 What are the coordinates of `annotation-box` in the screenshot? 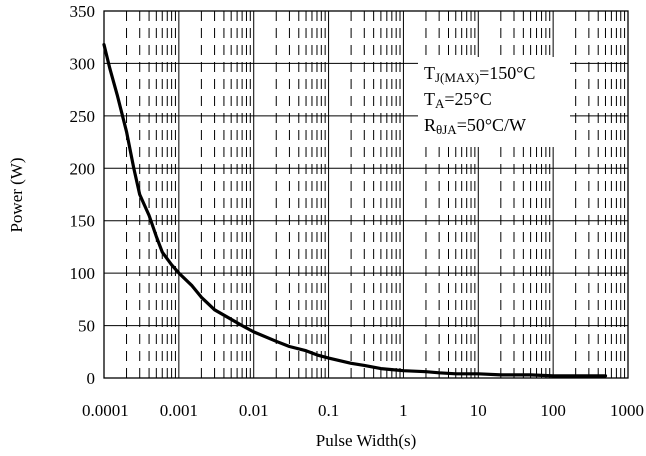 It's located at (494, 102).